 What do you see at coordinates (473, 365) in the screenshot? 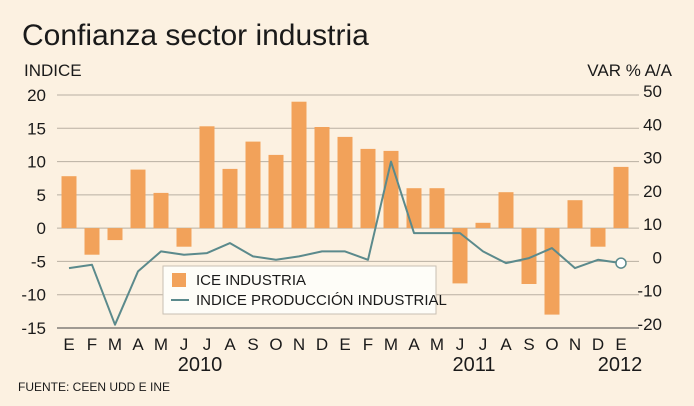
I see `year-label-2011: 2011` at bounding box center [473, 365].